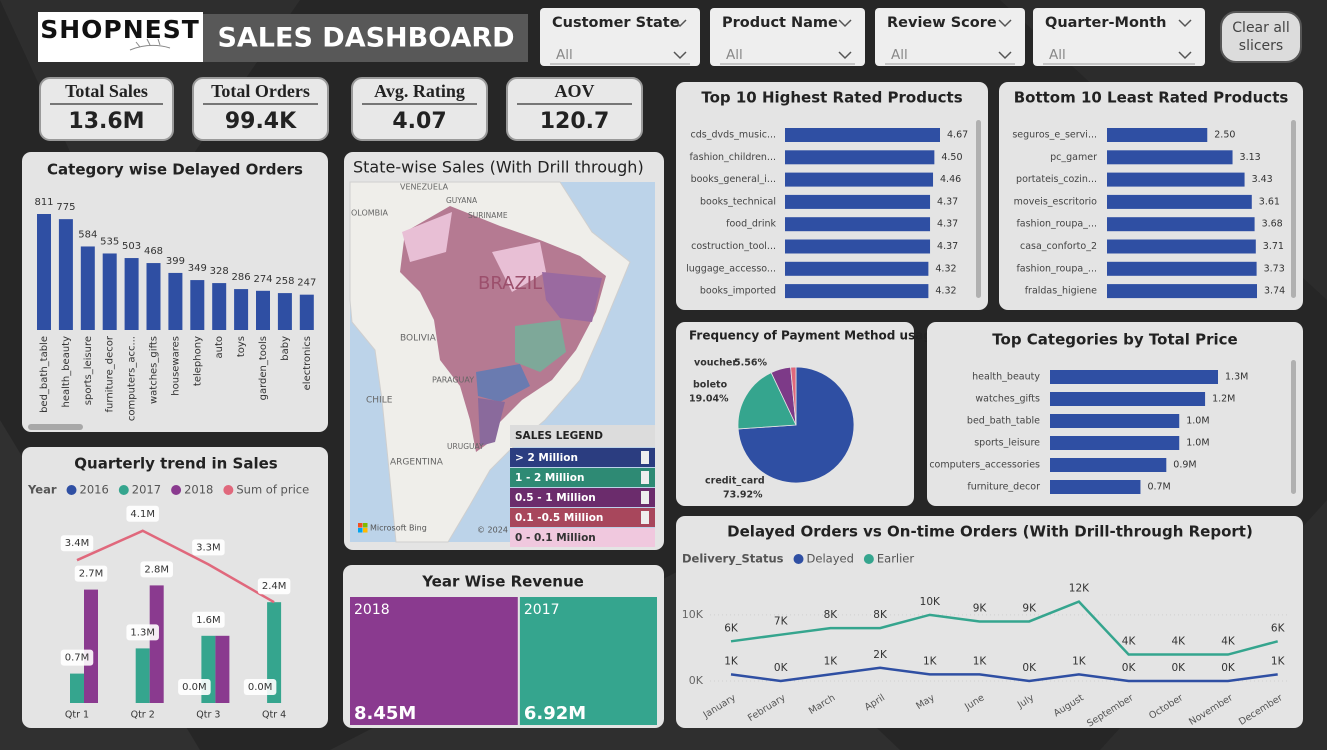 The height and width of the screenshot is (750, 1327). What do you see at coordinates (424, 187) in the screenshot?
I see `map-label: VENEZUELA` at bounding box center [424, 187].